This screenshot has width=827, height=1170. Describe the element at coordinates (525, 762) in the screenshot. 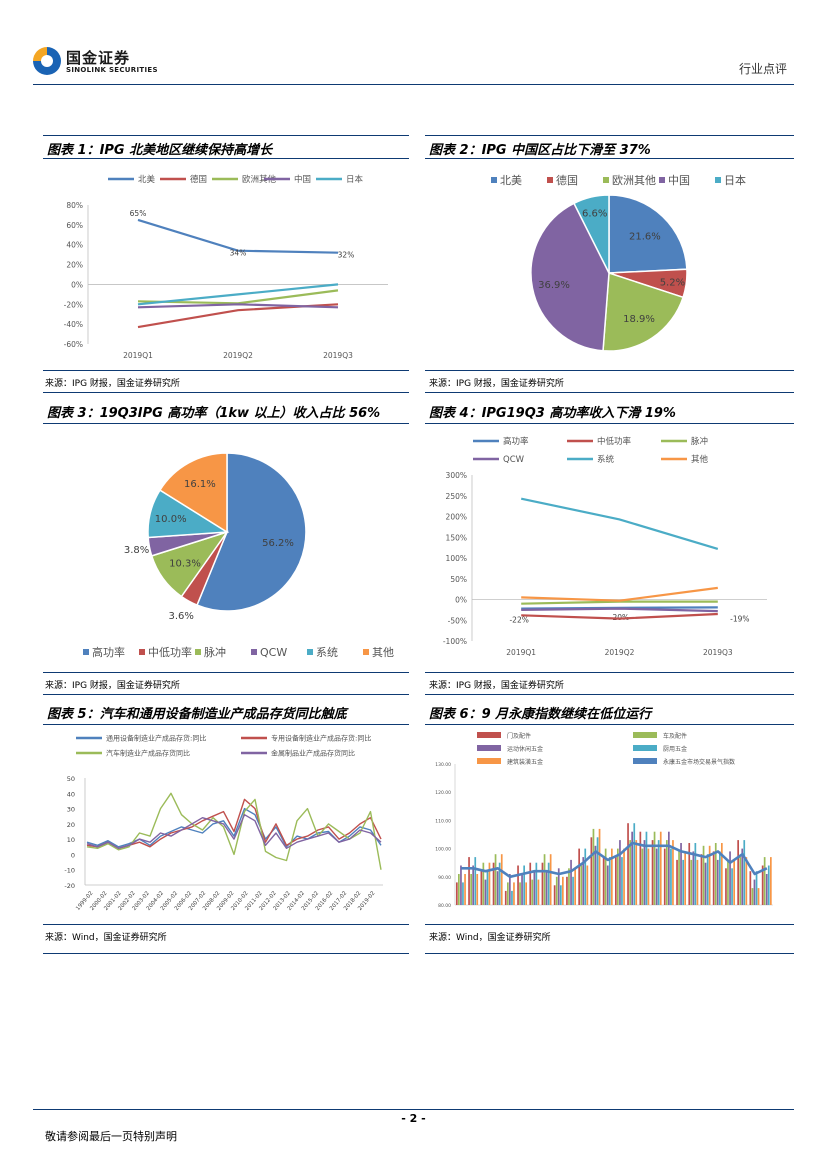

I see `c6-legend-label-4: 建筑装潢五金` at that location.